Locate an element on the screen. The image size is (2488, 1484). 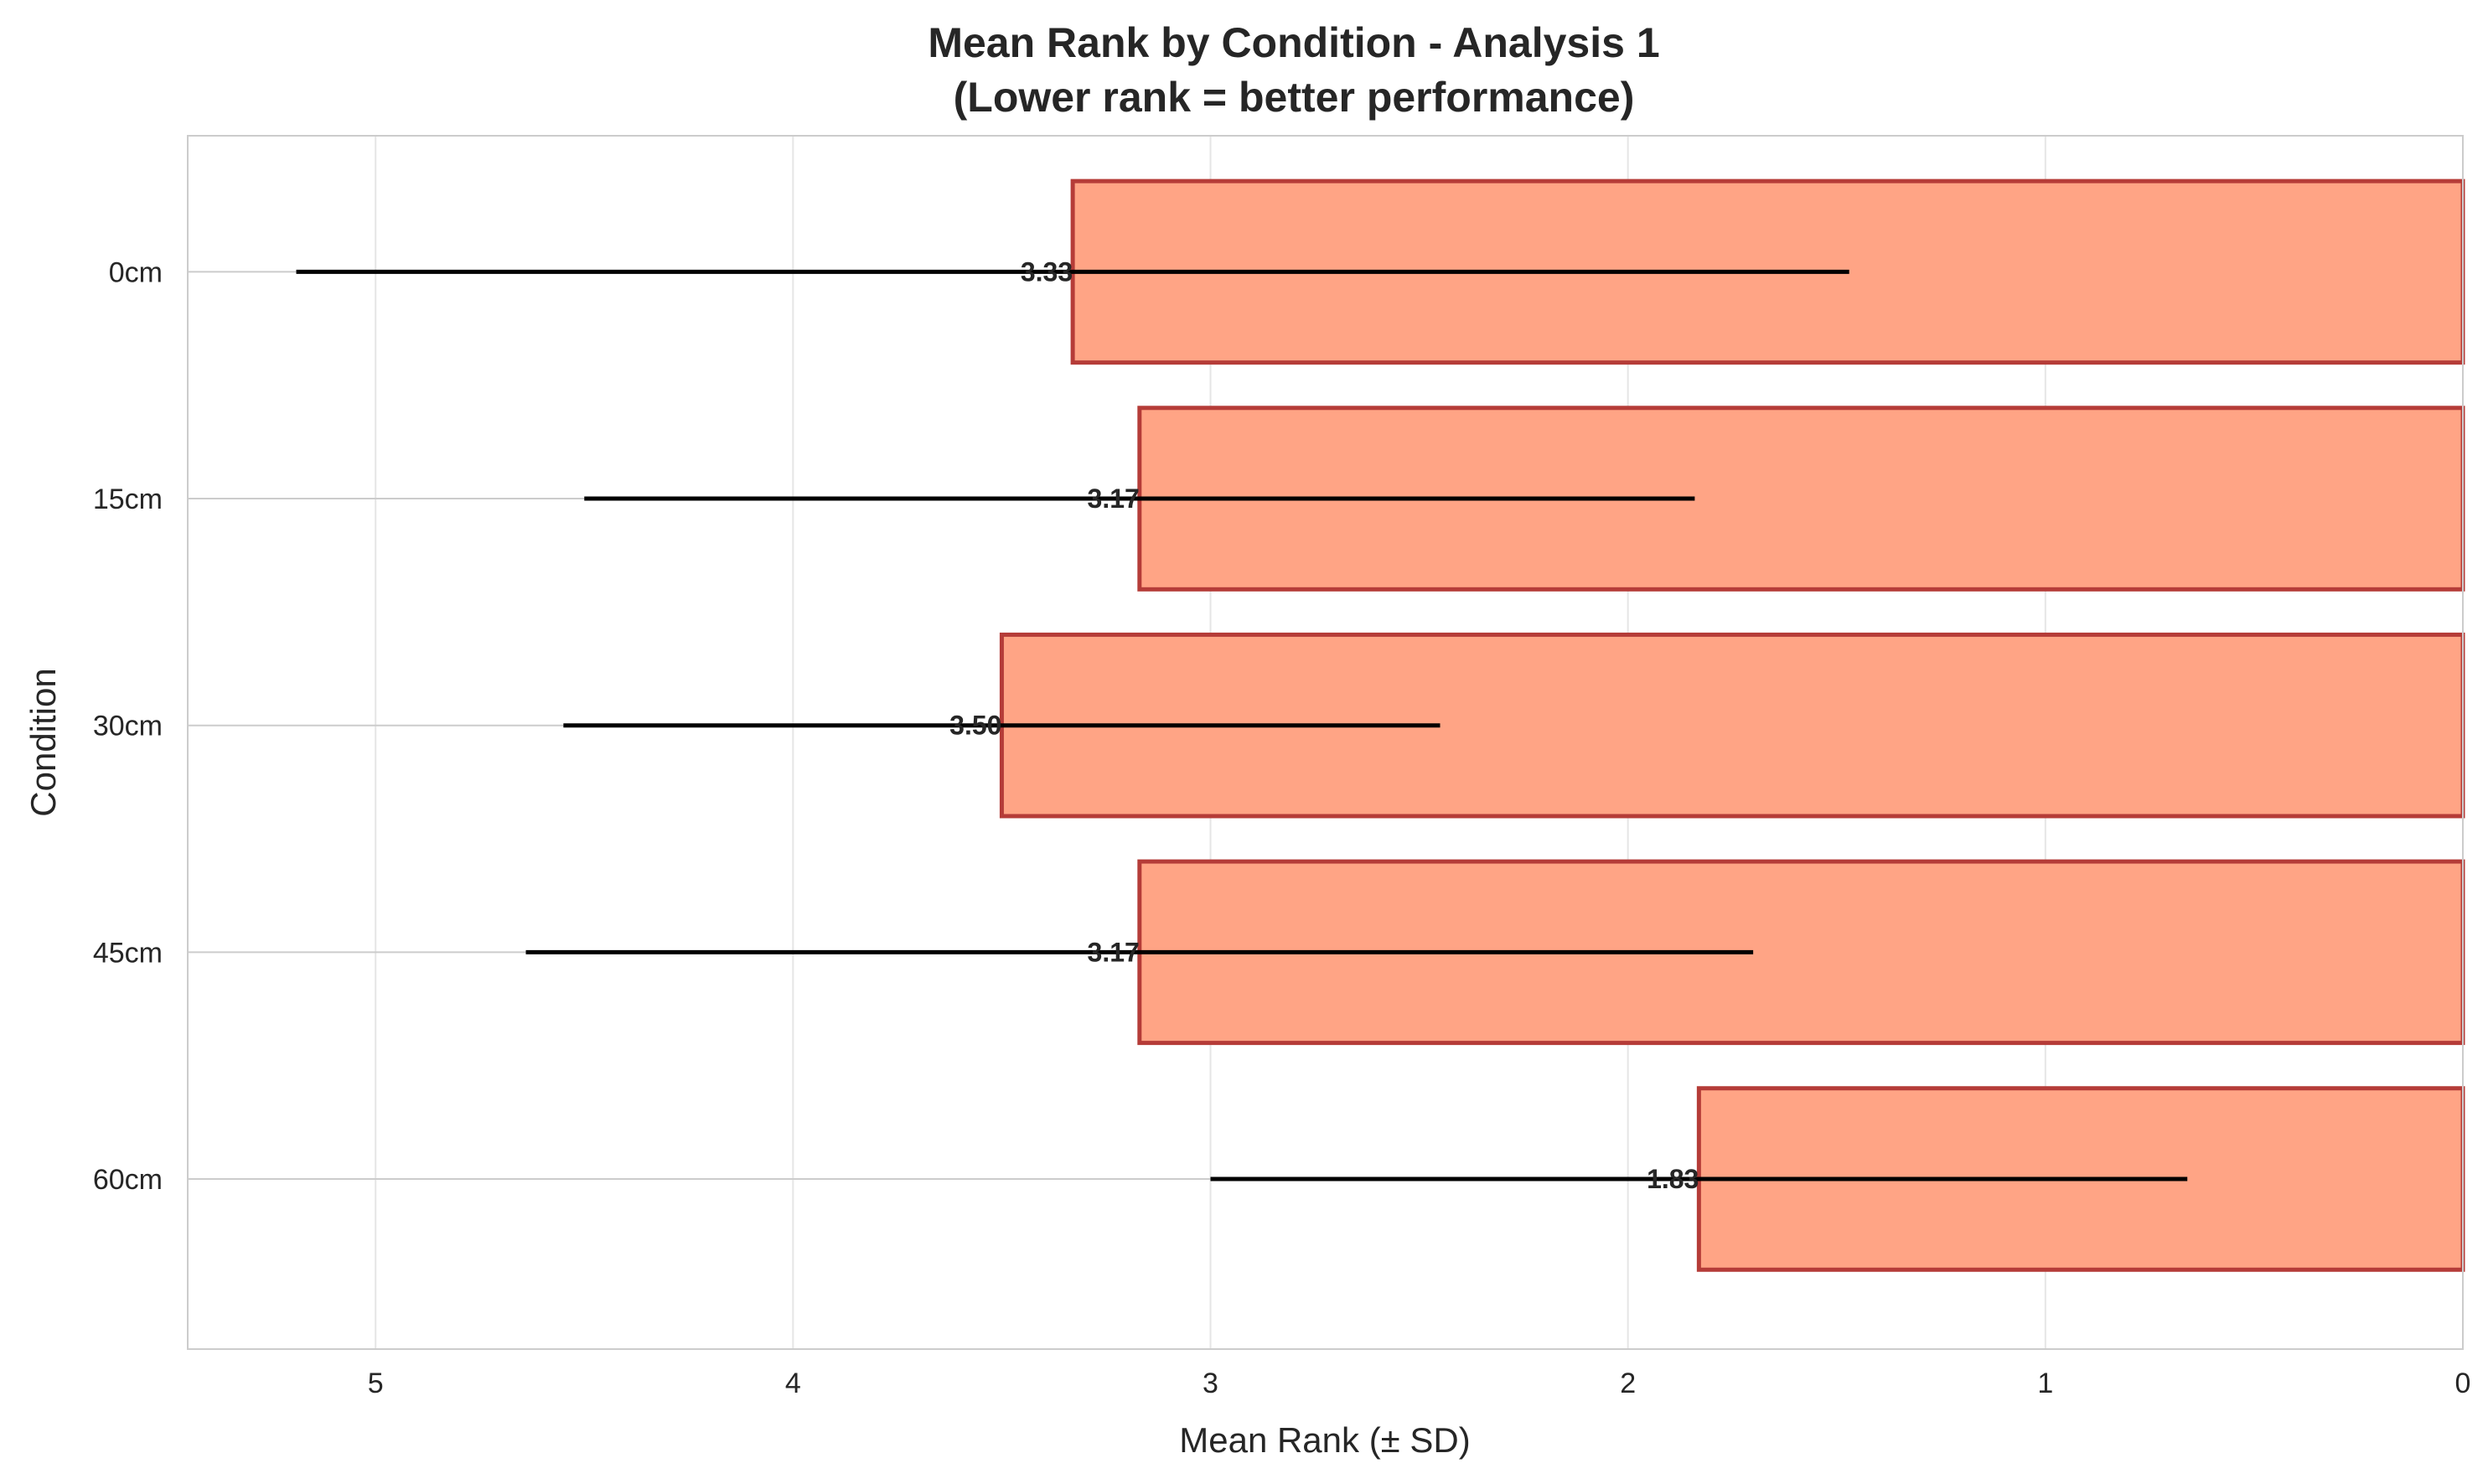
x-tick-label: 1 is located at coordinates (2045, 1384).